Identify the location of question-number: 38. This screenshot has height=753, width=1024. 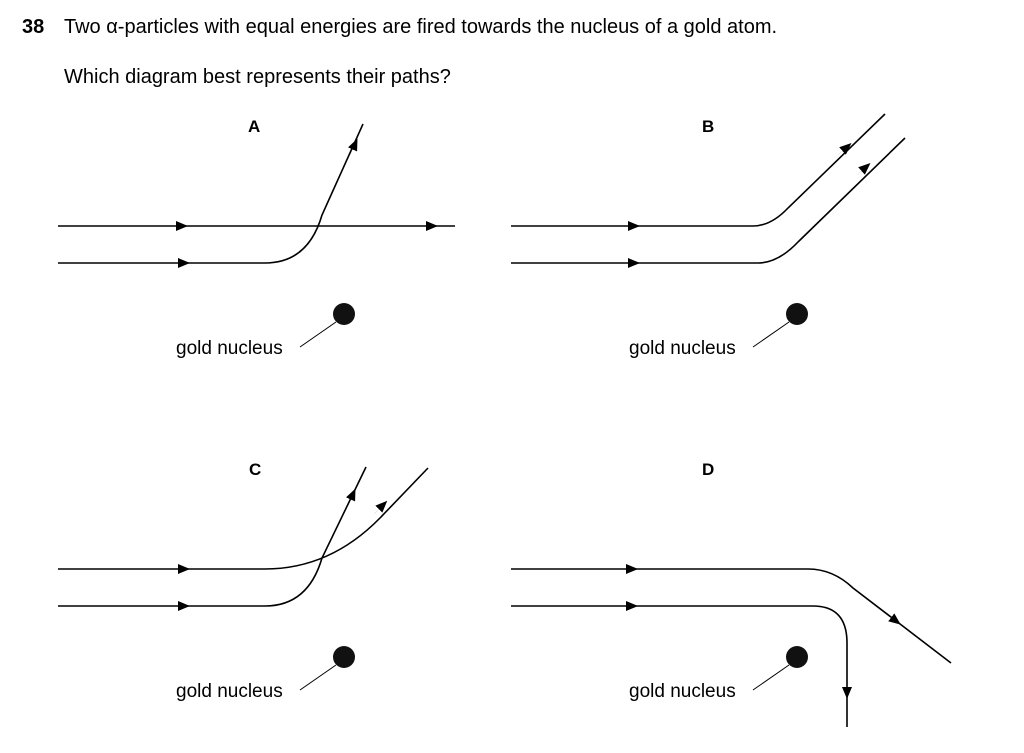
(33, 27).